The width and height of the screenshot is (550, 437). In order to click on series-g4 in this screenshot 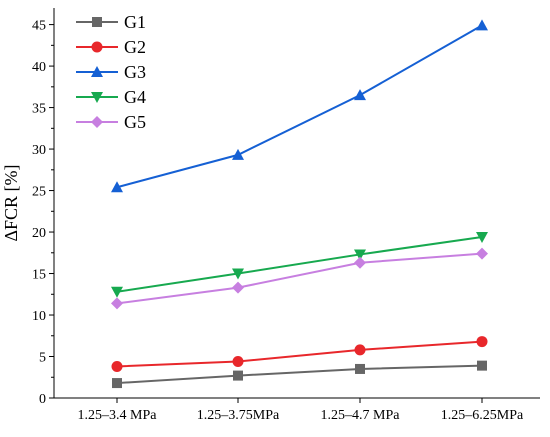, I will do `click(299, 265)`.